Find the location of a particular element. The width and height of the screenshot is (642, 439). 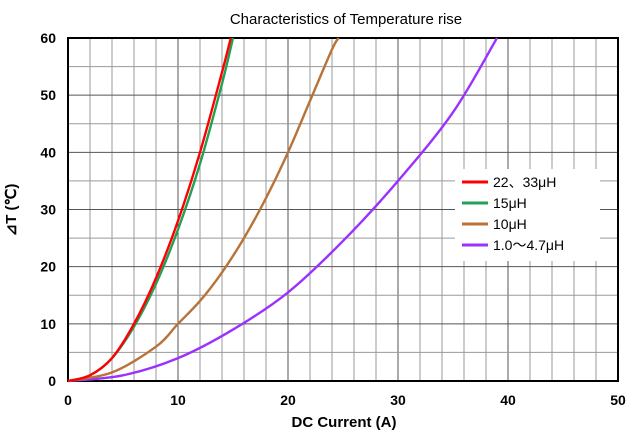

legend-label: 15μH is located at coordinates (510, 203).